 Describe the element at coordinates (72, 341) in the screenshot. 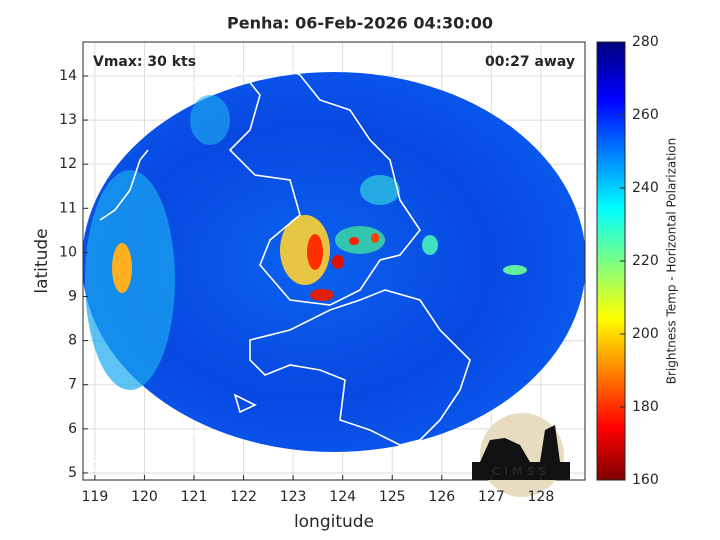

I see `y-tick-label: 8` at that location.